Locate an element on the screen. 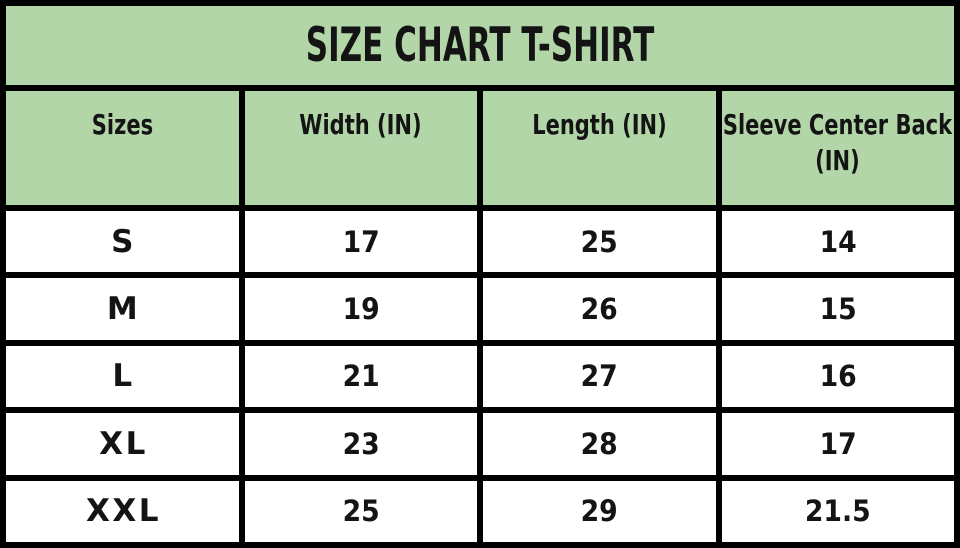 This screenshot has width=960, height=548. width-value: 25 is located at coordinates (361, 511).